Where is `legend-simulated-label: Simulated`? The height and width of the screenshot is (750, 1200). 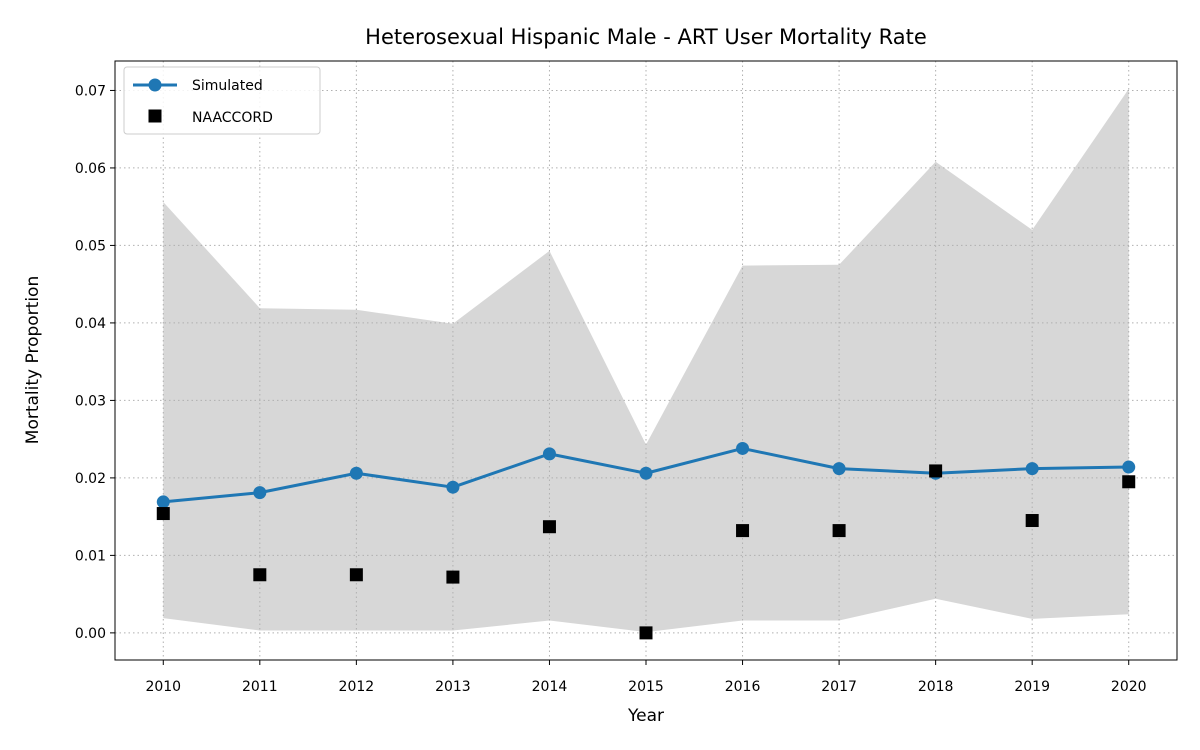 legend-simulated-label: Simulated is located at coordinates (227, 86).